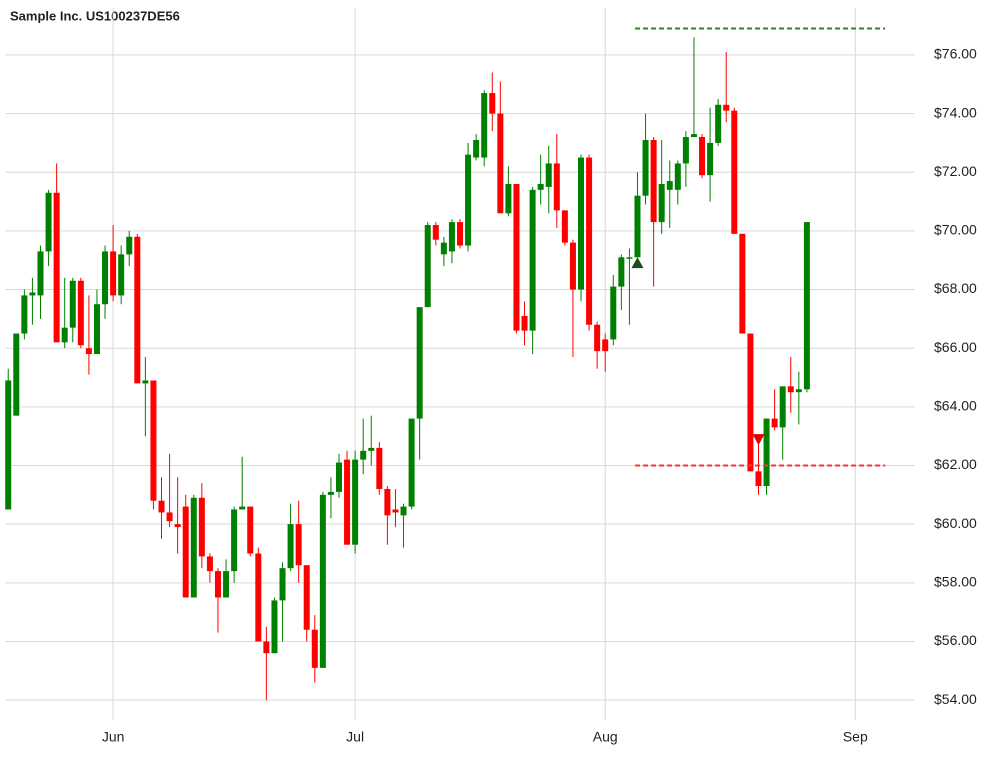  What do you see at coordinates (955, 230) in the screenshot?
I see `y-tick-label: $70.00` at bounding box center [955, 230].